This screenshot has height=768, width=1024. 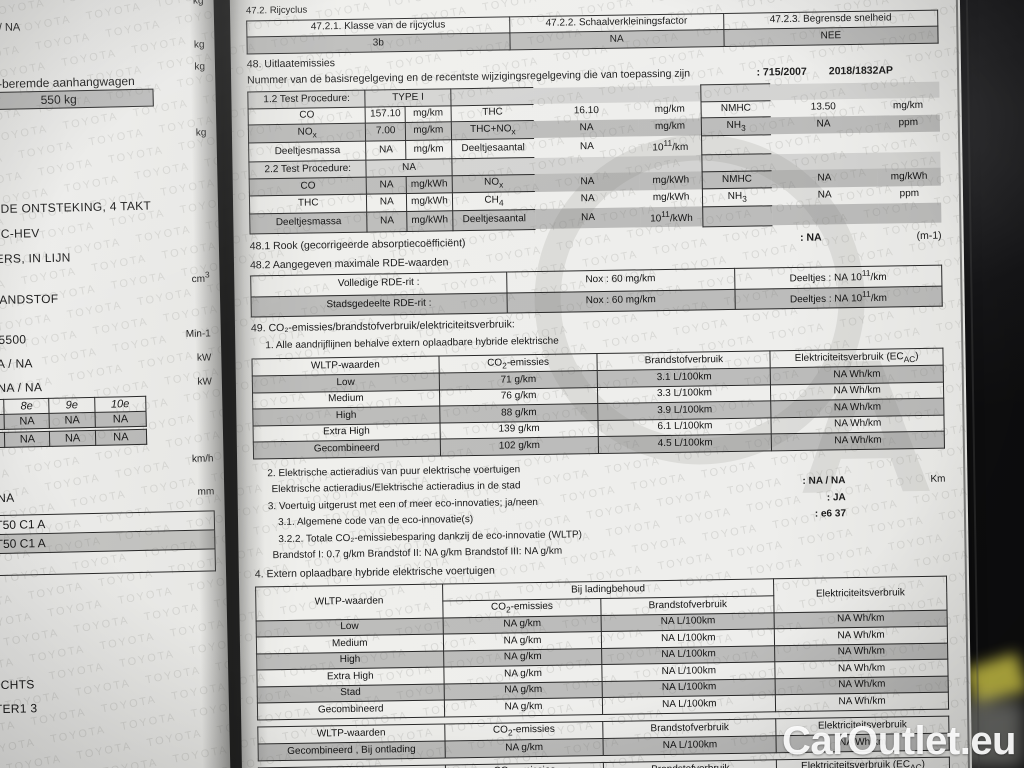 I want to click on test-procedure-2-label: 2.2 Test Procedure:, so click(x=307, y=169).